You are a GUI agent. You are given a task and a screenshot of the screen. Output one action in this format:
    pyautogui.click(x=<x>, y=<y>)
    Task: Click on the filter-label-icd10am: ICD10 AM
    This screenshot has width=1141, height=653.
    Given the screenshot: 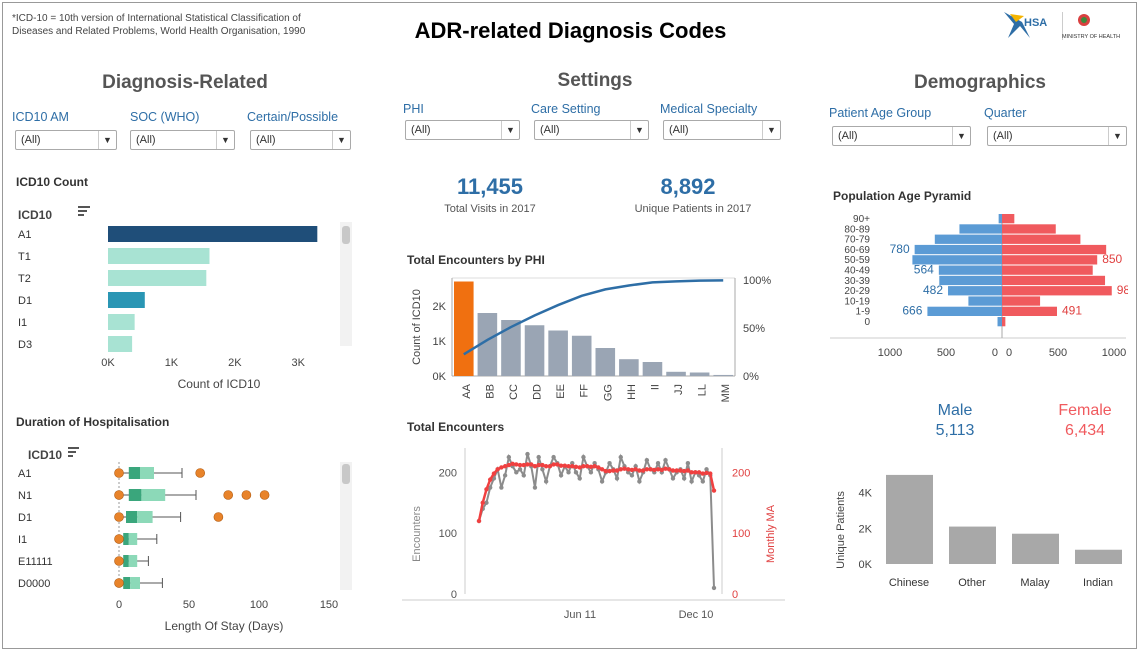 What is the action you would take?
    pyautogui.click(x=40, y=117)
    